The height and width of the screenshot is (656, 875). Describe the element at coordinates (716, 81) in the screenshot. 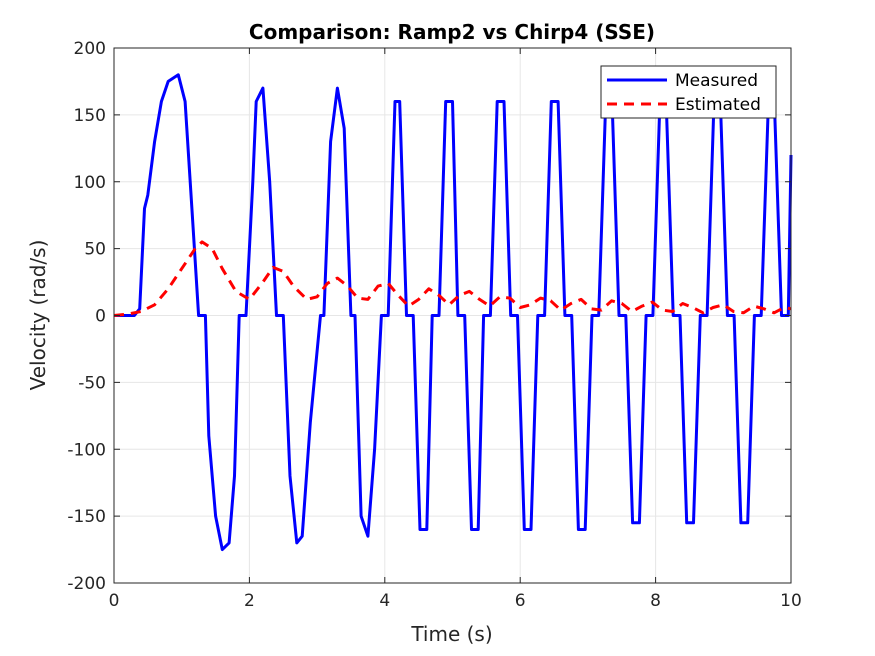

I see `legend-label-measured: Measured` at that location.